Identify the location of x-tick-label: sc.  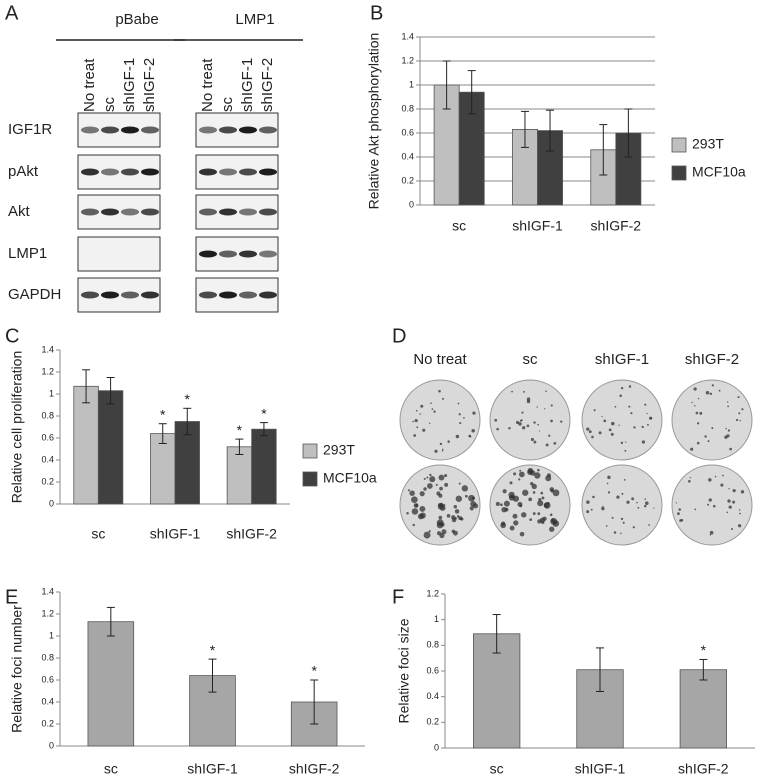
(111, 769).